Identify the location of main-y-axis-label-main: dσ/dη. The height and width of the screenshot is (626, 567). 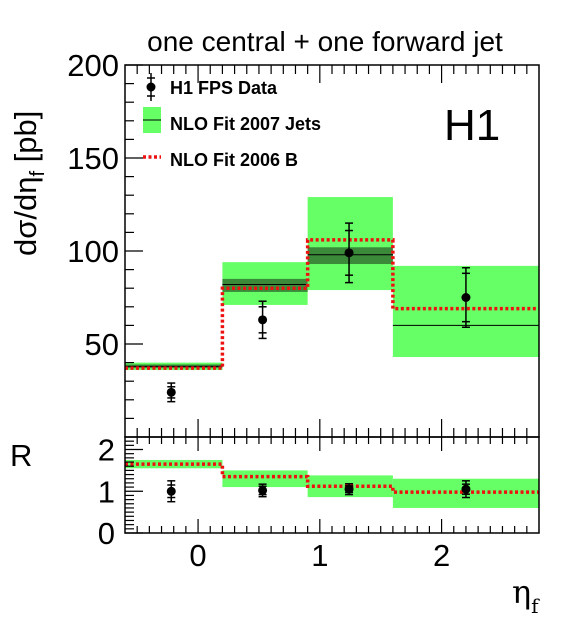
(25, 216).